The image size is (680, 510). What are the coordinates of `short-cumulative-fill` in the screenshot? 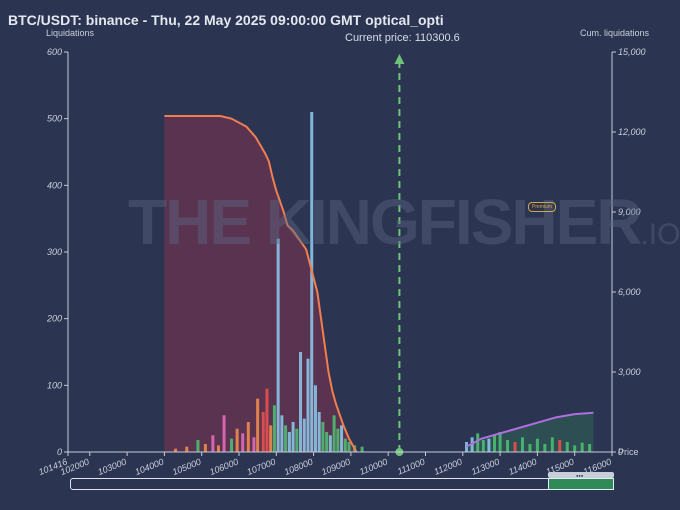 It's located at (530, 432).